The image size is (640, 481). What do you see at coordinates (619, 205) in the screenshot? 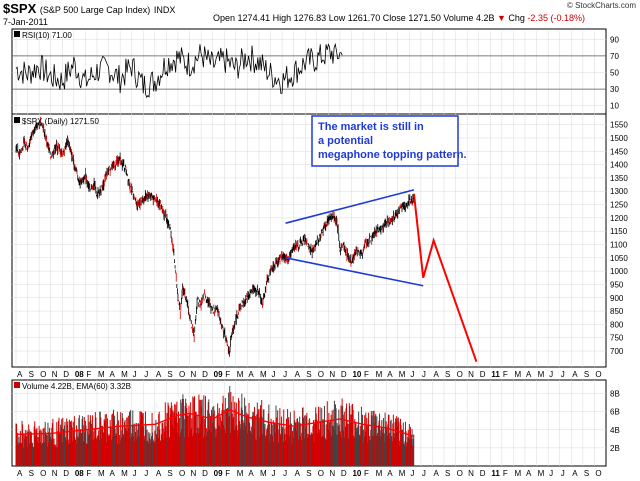
I see `price-tick-label: 1250` at bounding box center [619, 205].